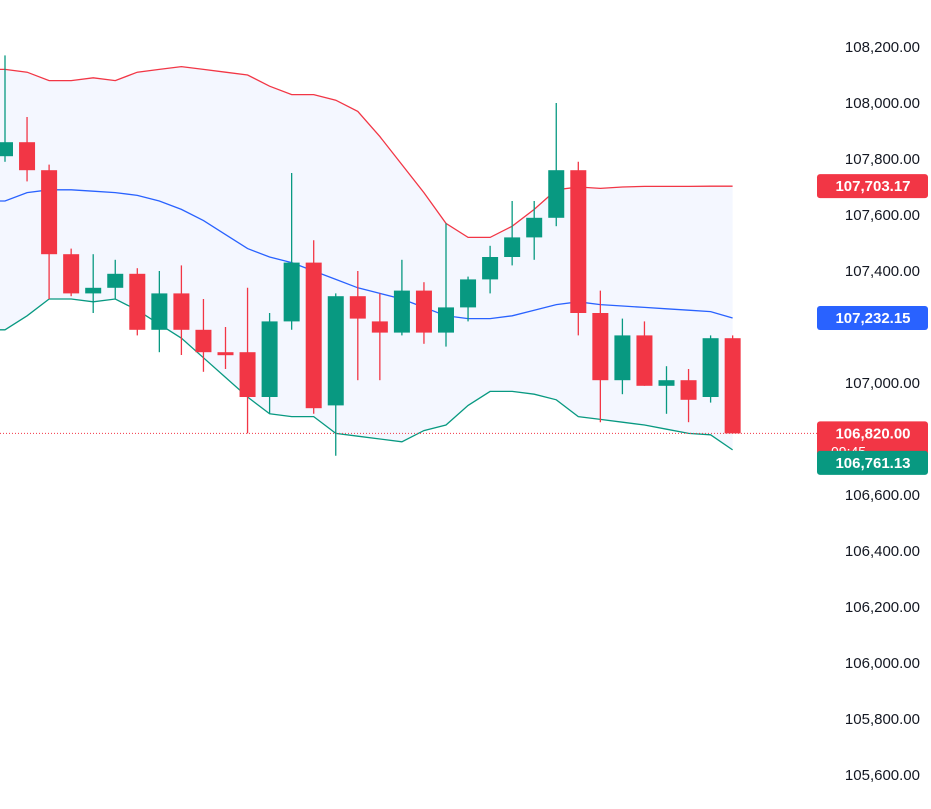 This screenshot has width=931, height=809. I want to click on basis-band-label: 107,232.15, so click(872, 318).